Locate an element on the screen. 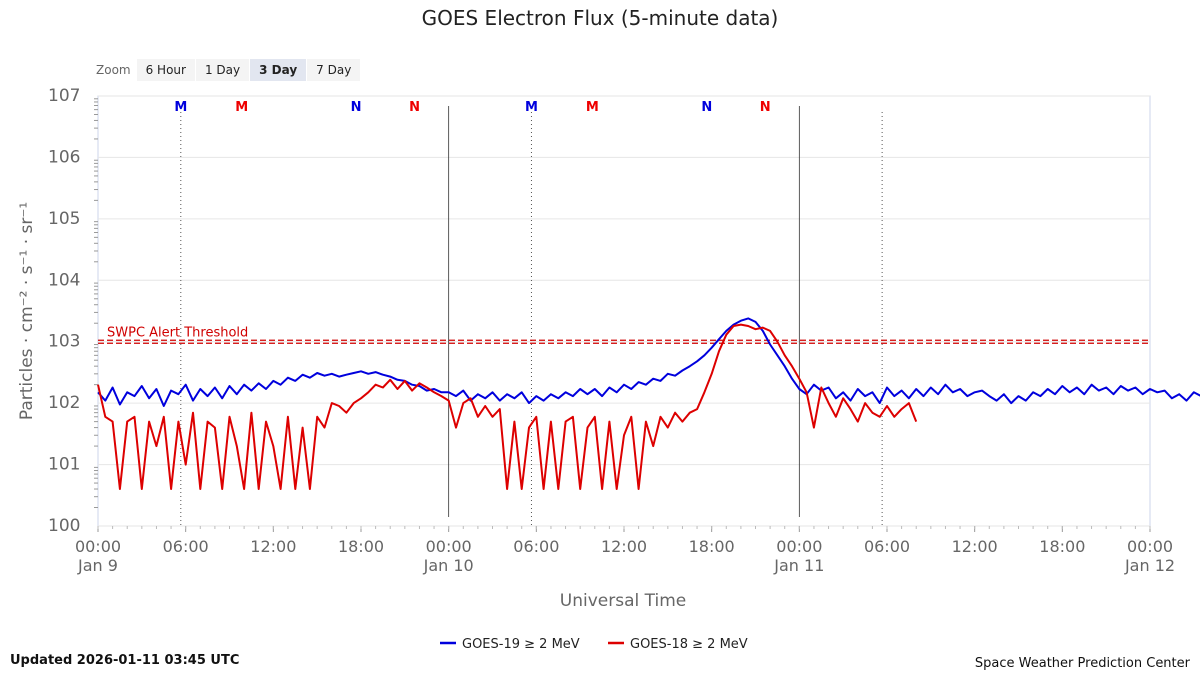 Image resolution: width=1200 pixels, height=675 pixels. y-tick-label: 107 is located at coordinates (64, 96).